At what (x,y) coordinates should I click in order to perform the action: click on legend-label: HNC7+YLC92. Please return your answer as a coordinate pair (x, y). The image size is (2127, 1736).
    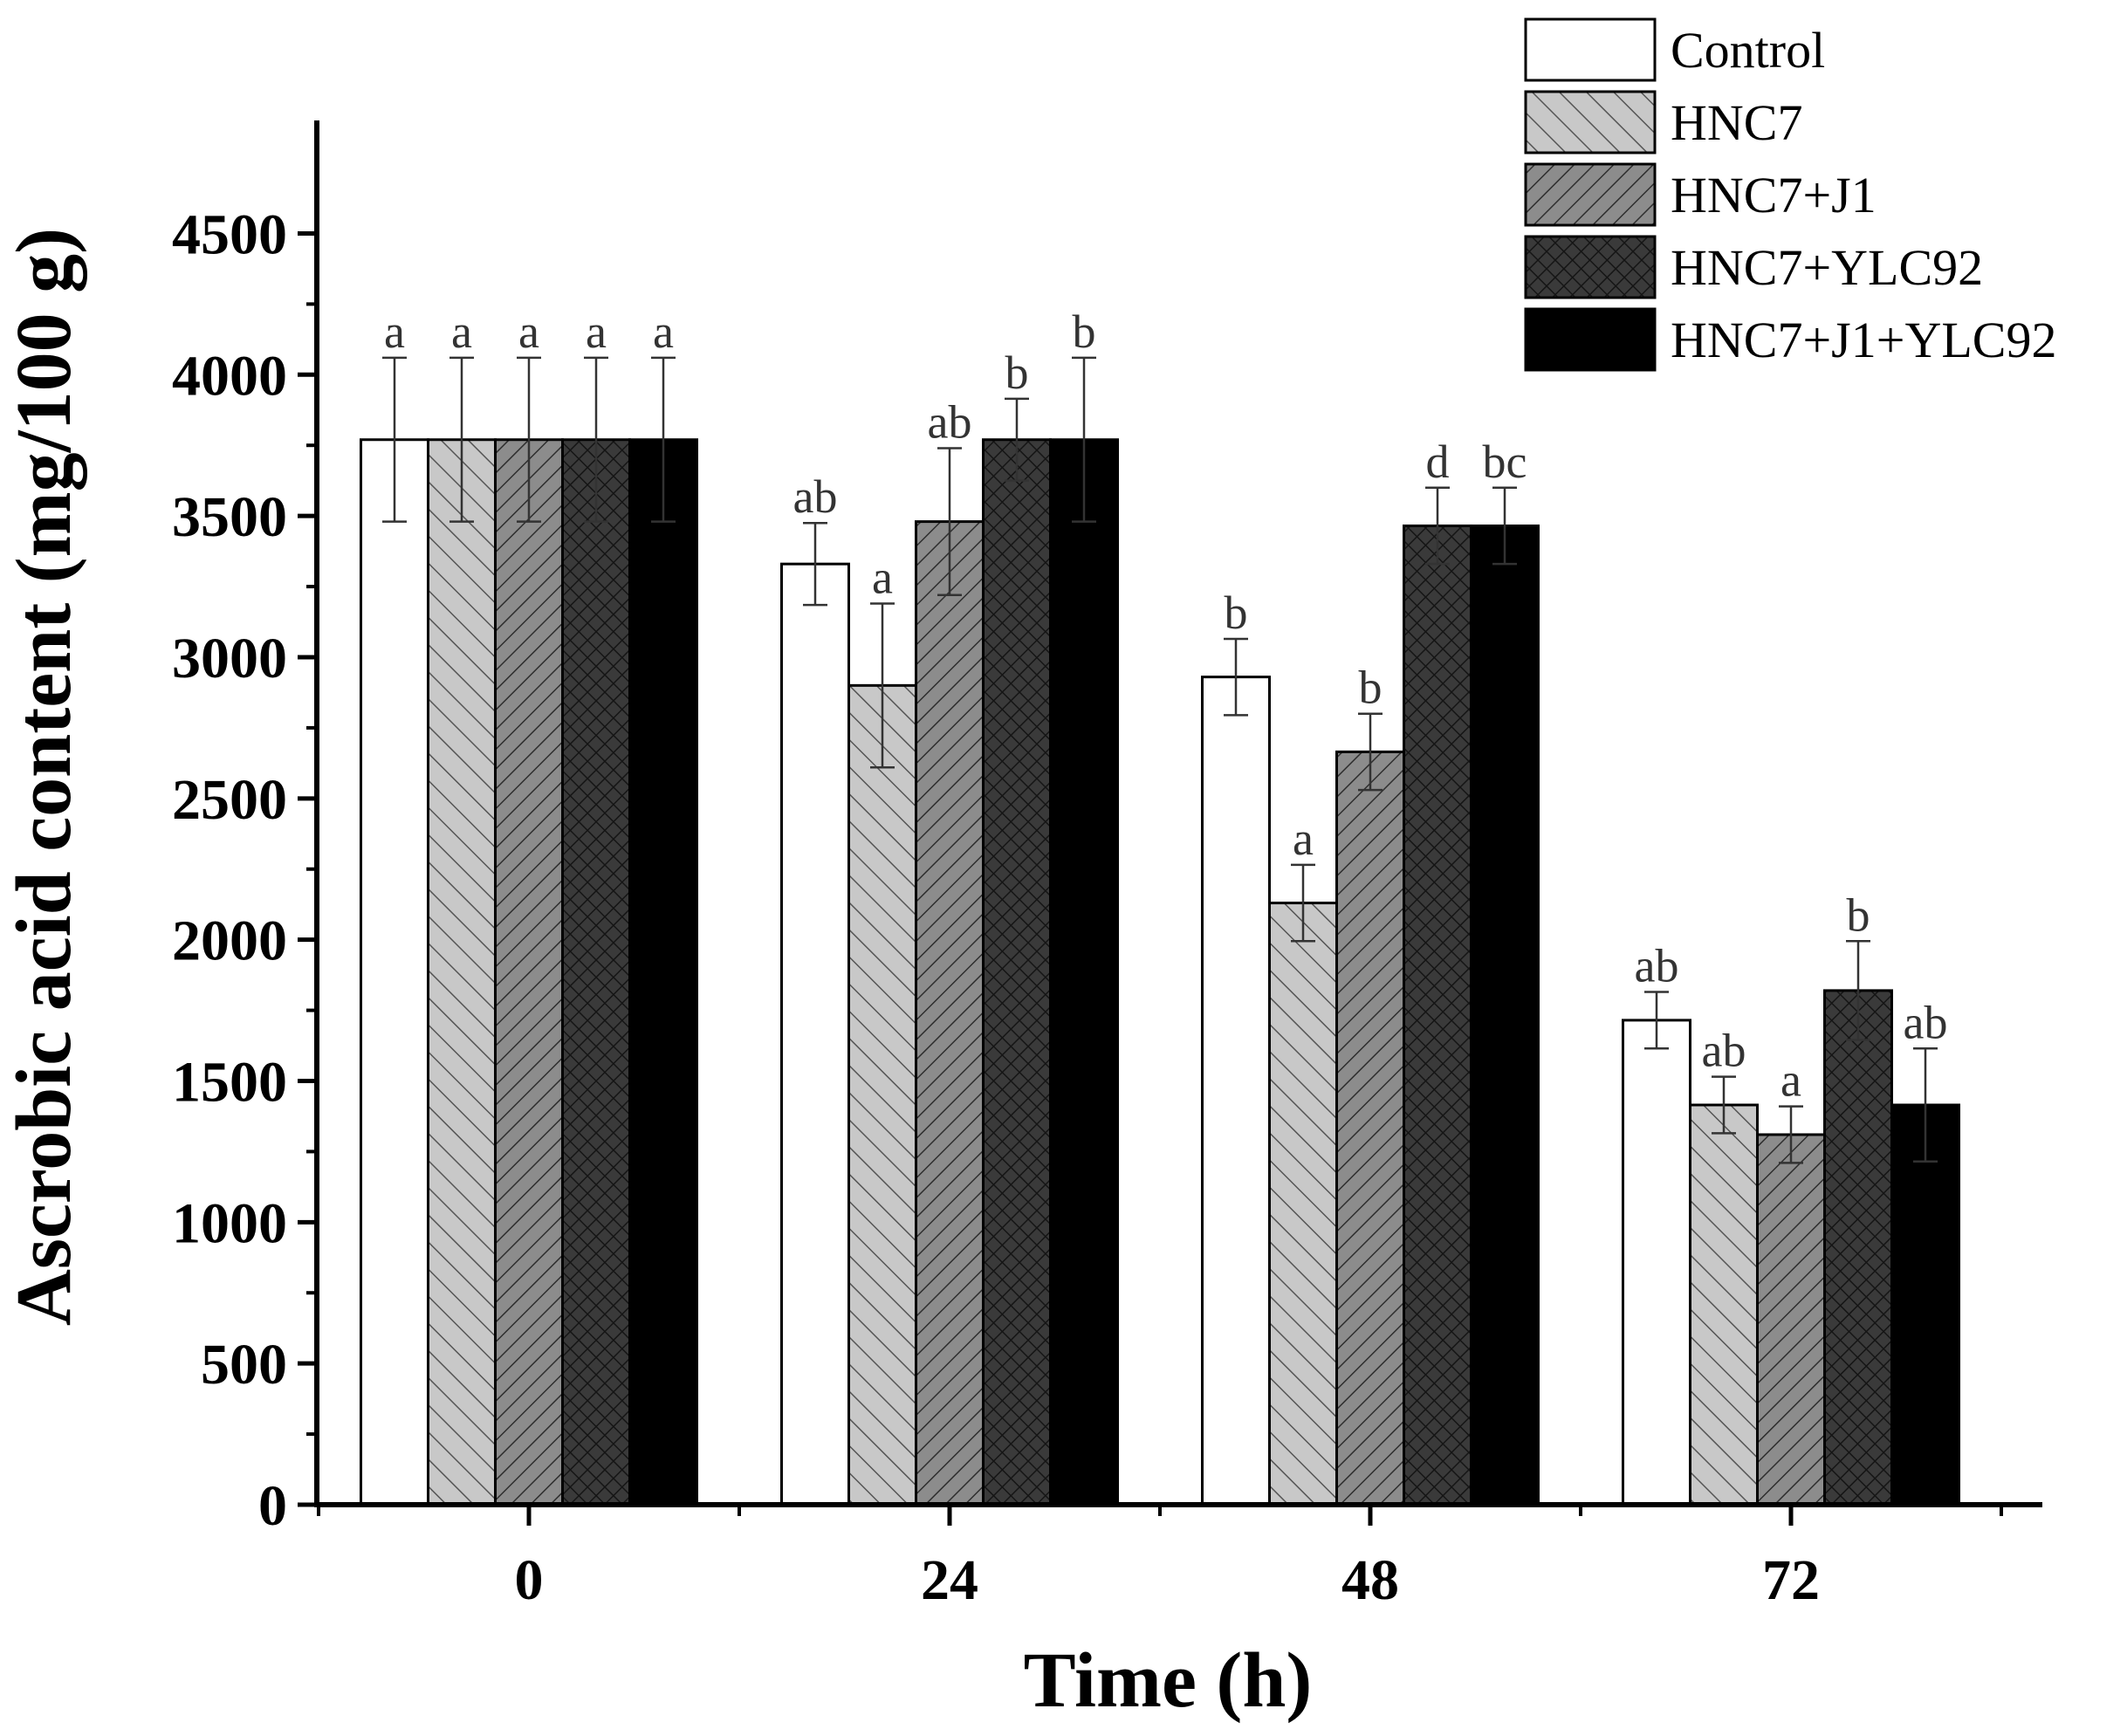
    Looking at the image, I should click on (1827, 267).